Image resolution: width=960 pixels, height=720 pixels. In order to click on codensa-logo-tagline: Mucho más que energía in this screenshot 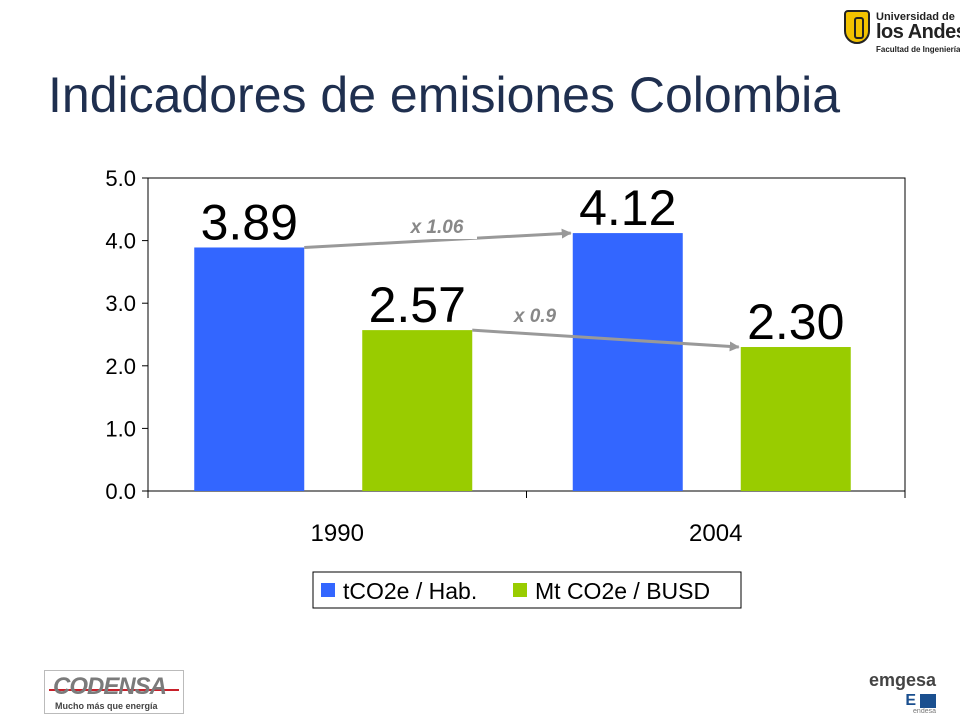, I will do `click(106, 706)`.